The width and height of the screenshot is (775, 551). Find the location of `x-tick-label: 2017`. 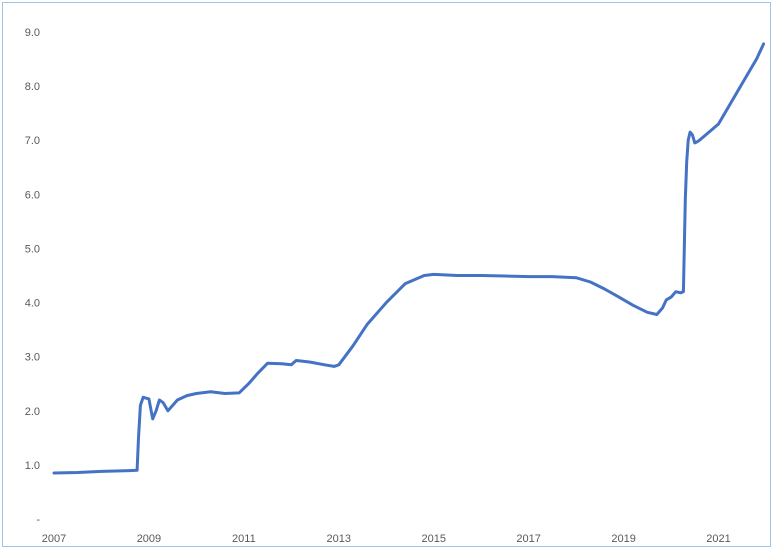

x-tick-label: 2017 is located at coordinates (528, 539).